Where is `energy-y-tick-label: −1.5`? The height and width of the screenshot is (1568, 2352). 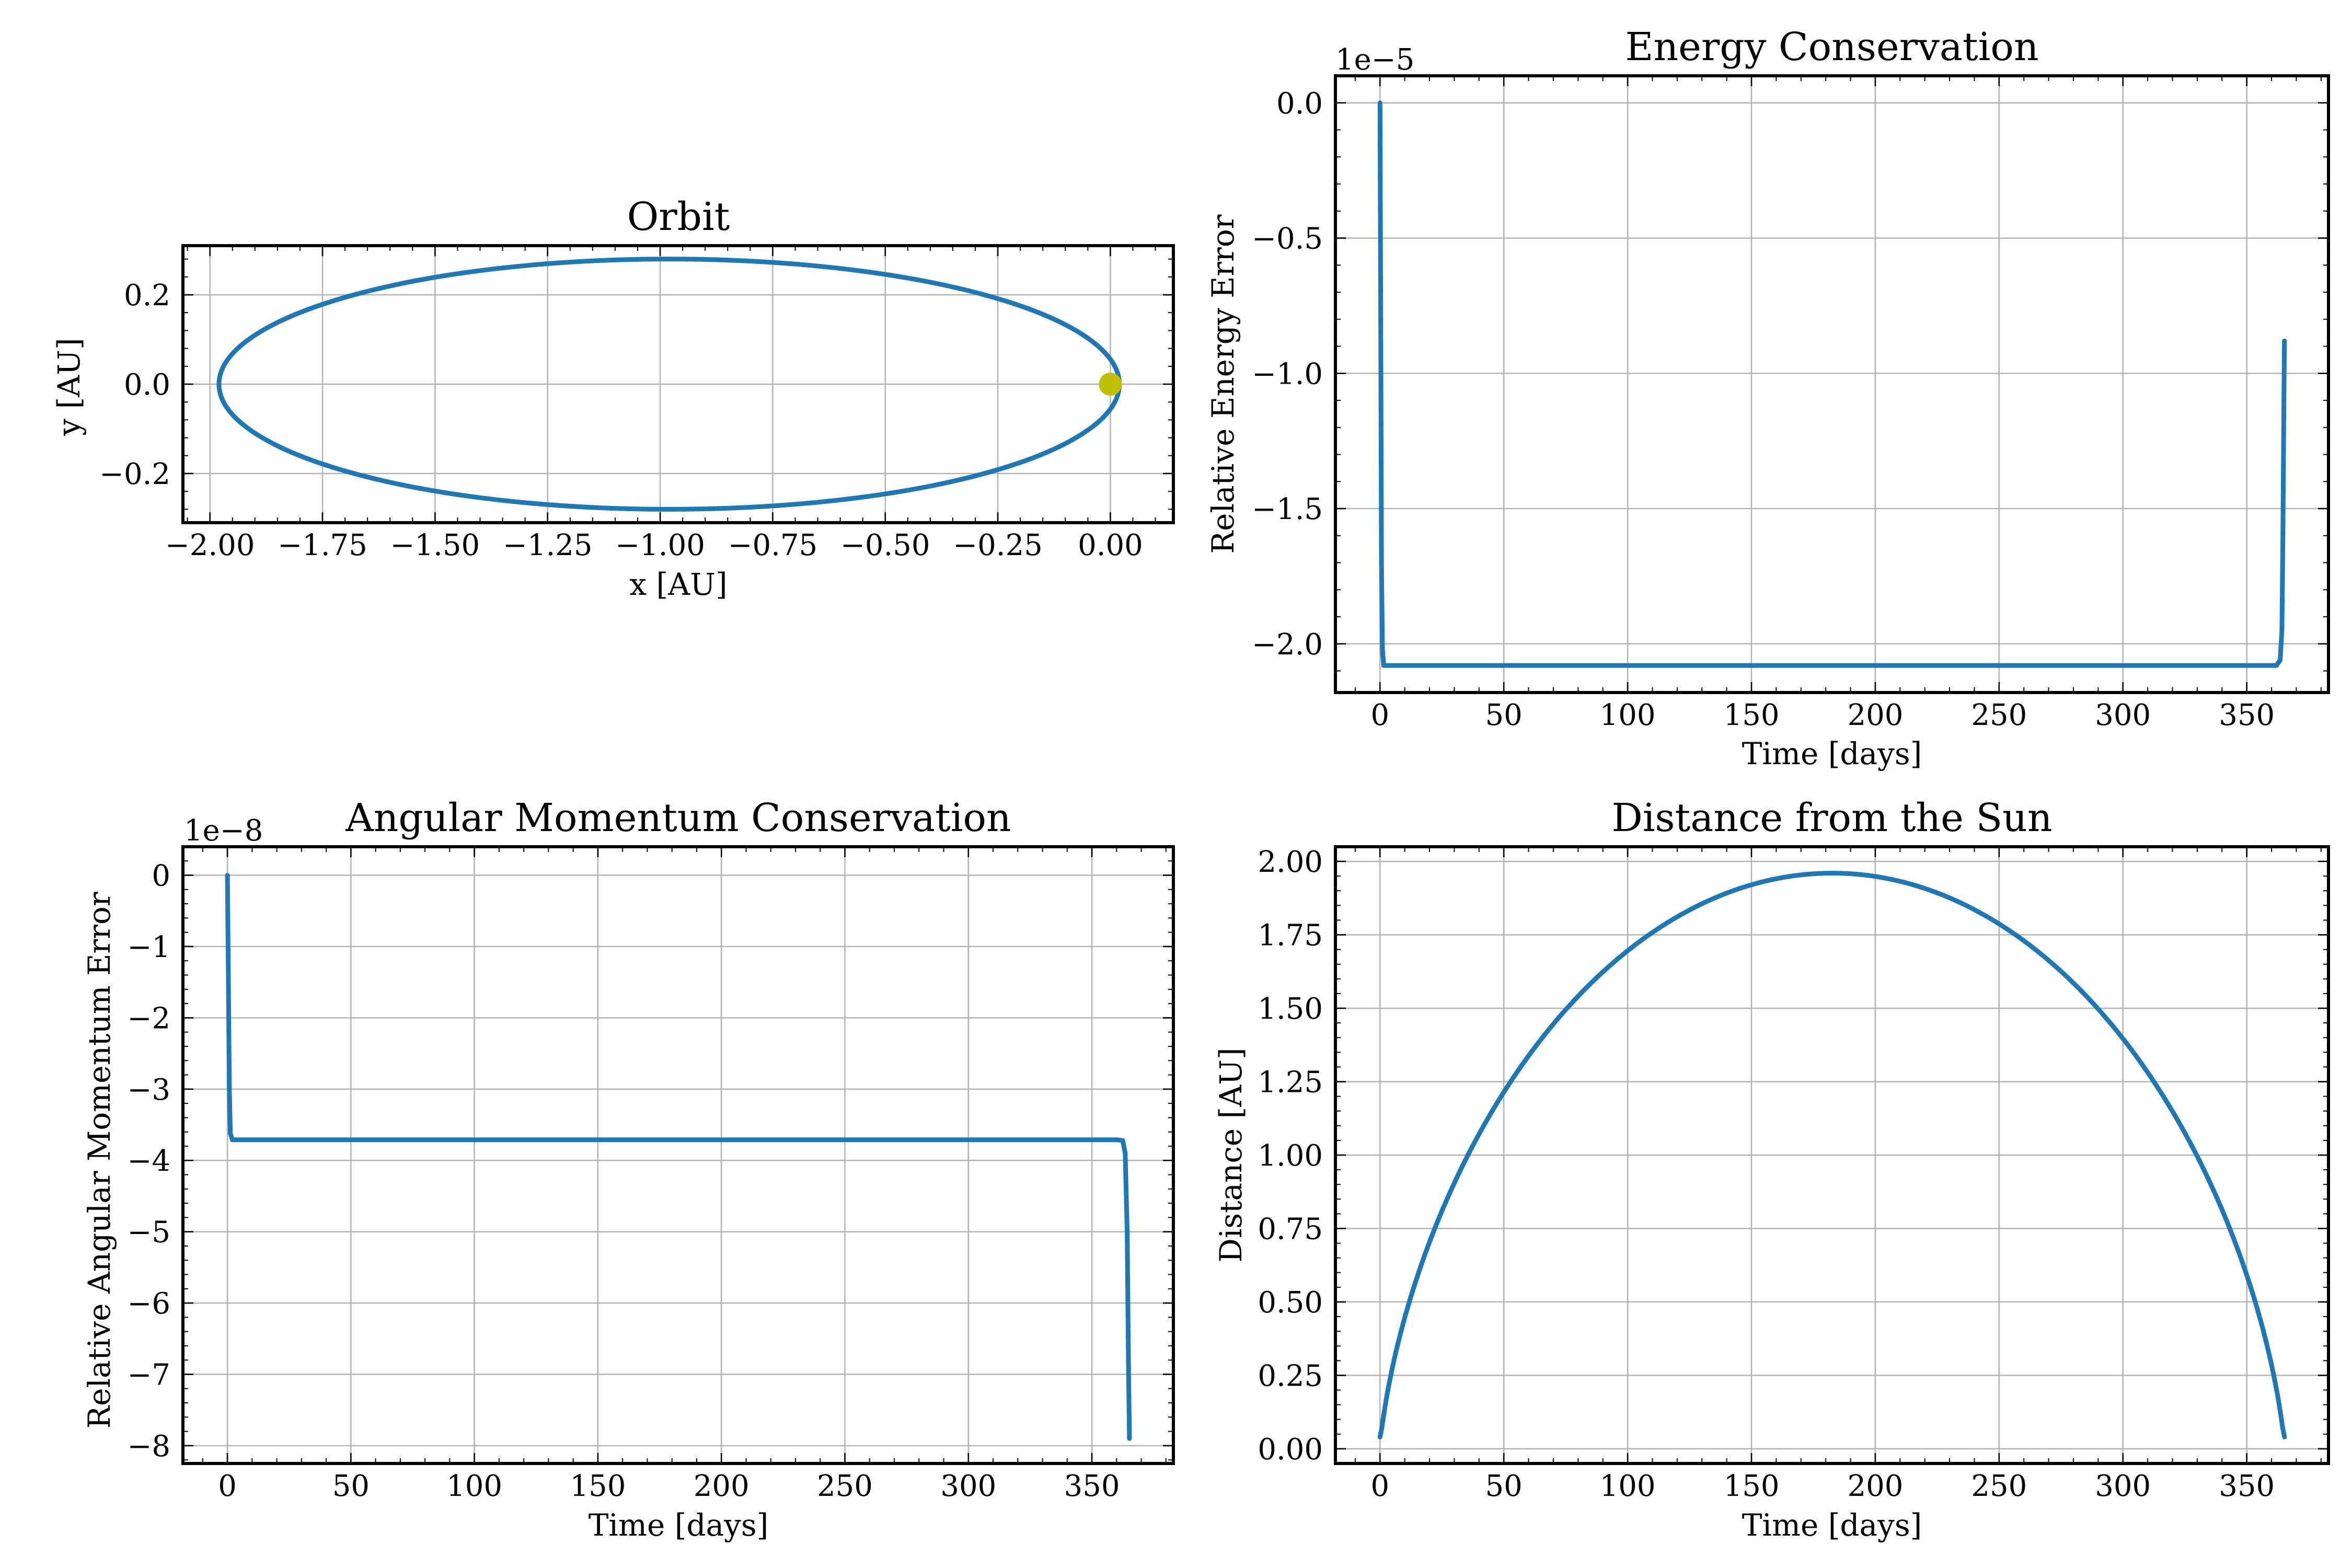 energy-y-tick-label: −1.5 is located at coordinates (1287, 509).